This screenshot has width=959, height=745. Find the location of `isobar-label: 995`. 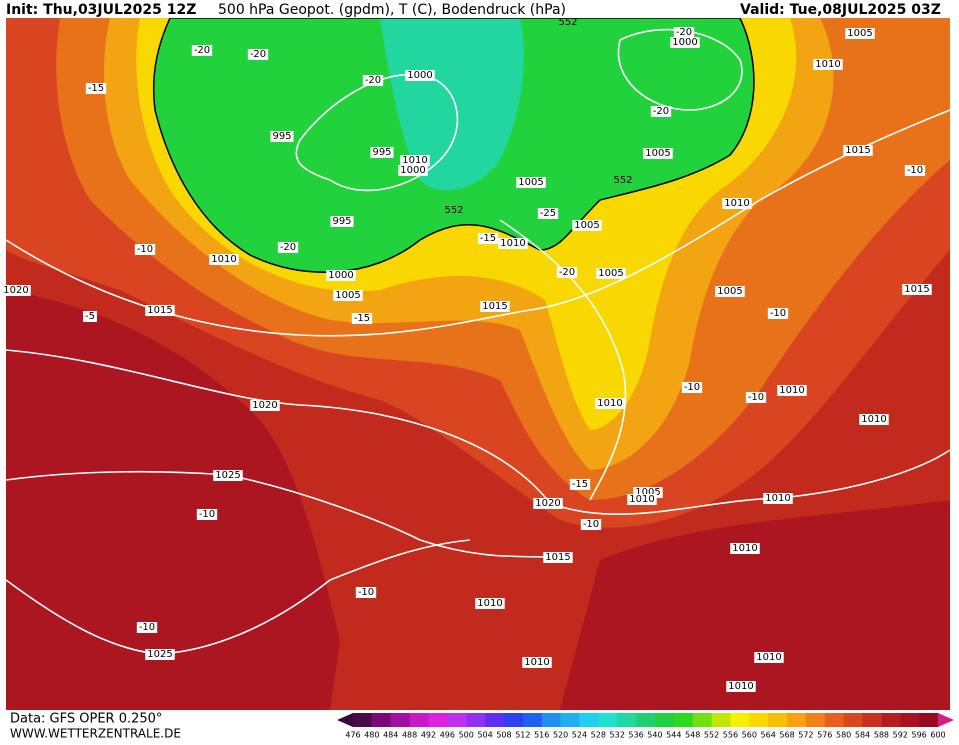

isobar-label: 995 is located at coordinates (381, 152).